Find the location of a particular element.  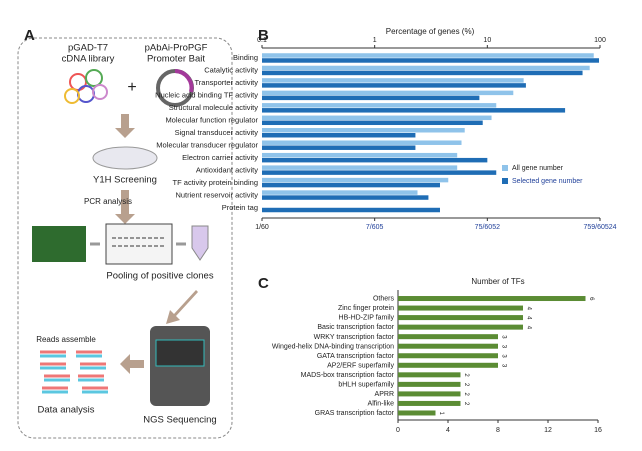

x-tick-label: 10 is located at coordinates (487, 40).